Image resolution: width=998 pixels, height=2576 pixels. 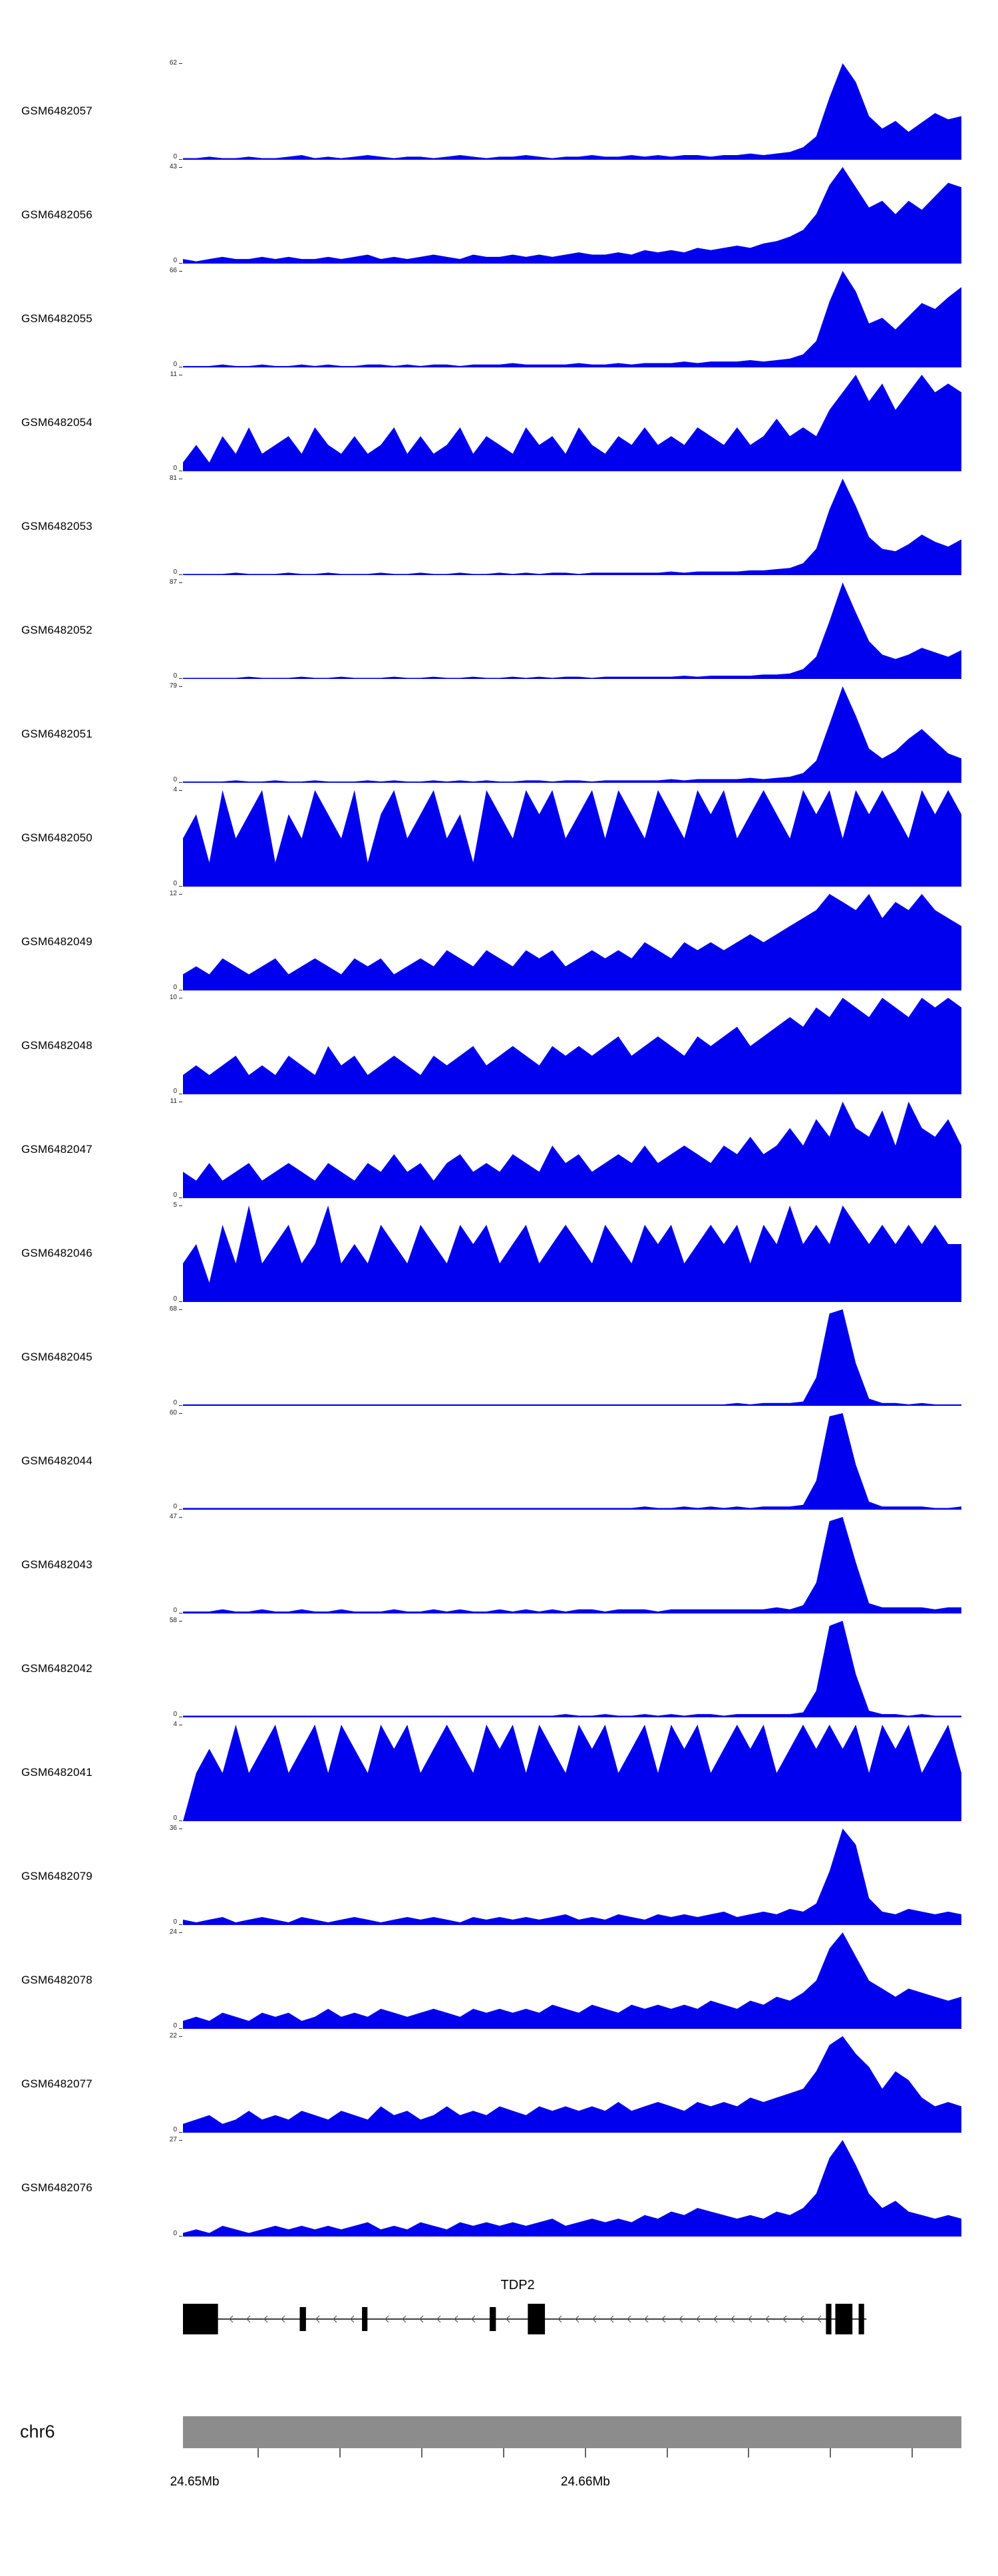 What do you see at coordinates (175, 789) in the screenshot?
I see `track-ymax-value: 4` at bounding box center [175, 789].